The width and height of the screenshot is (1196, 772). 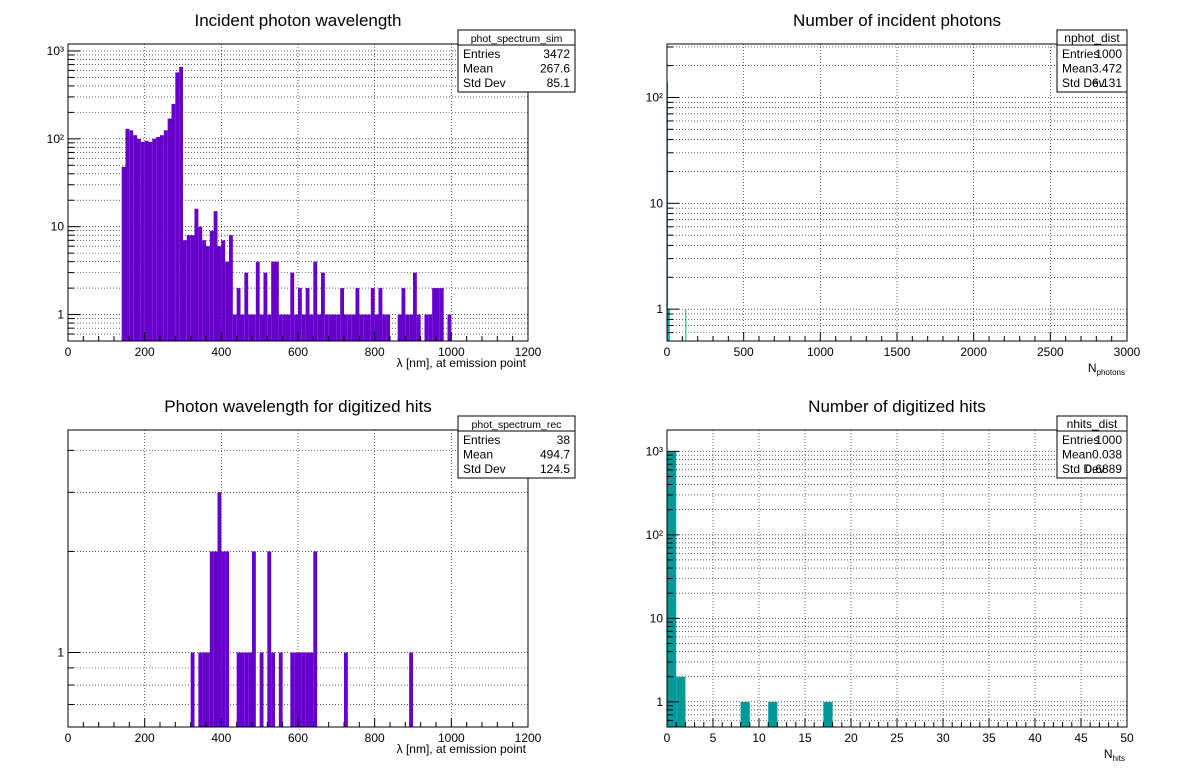 What do you see at coordinates (58, 227) in the screenshot?
I see `y-tick-label: 10` at bounding box center [58, 227].